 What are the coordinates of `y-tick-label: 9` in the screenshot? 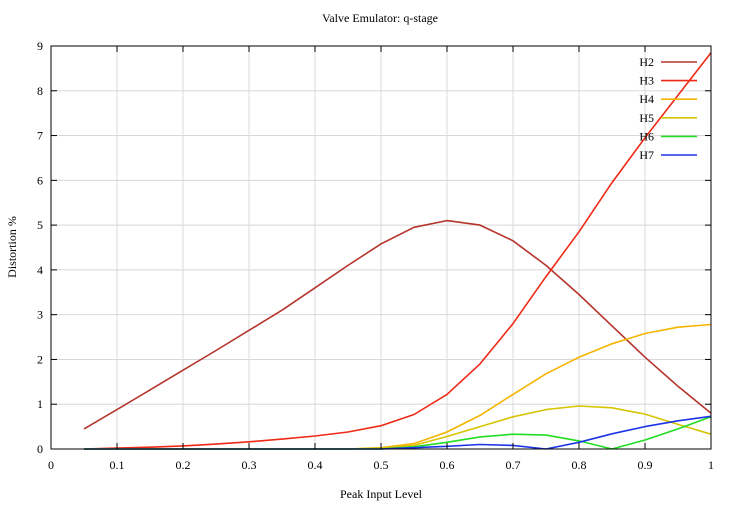 It's located at (40, 46).